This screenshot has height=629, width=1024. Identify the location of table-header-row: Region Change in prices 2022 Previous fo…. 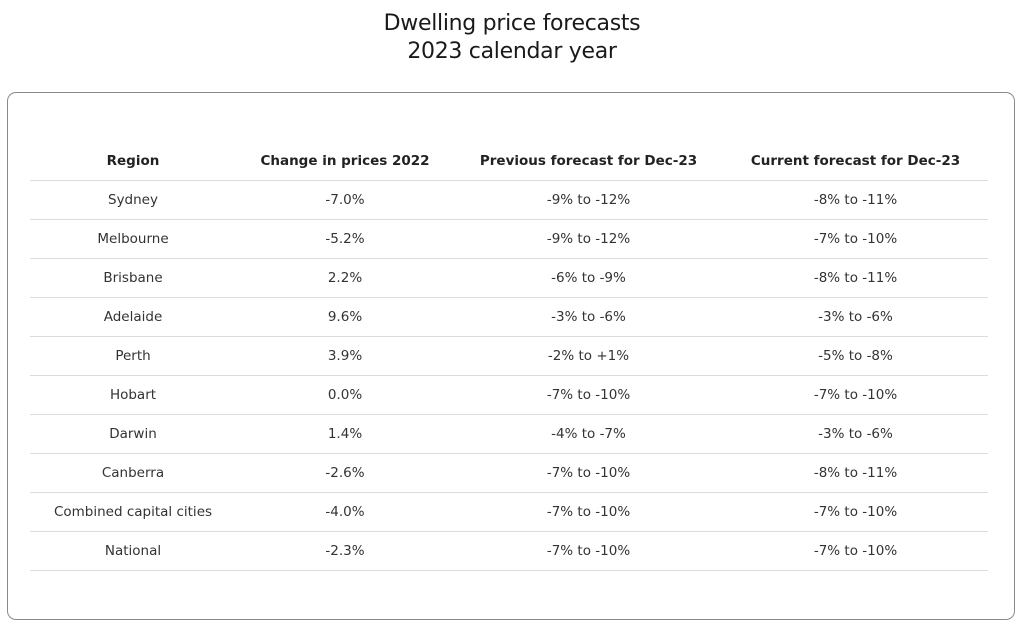
(509, 161).